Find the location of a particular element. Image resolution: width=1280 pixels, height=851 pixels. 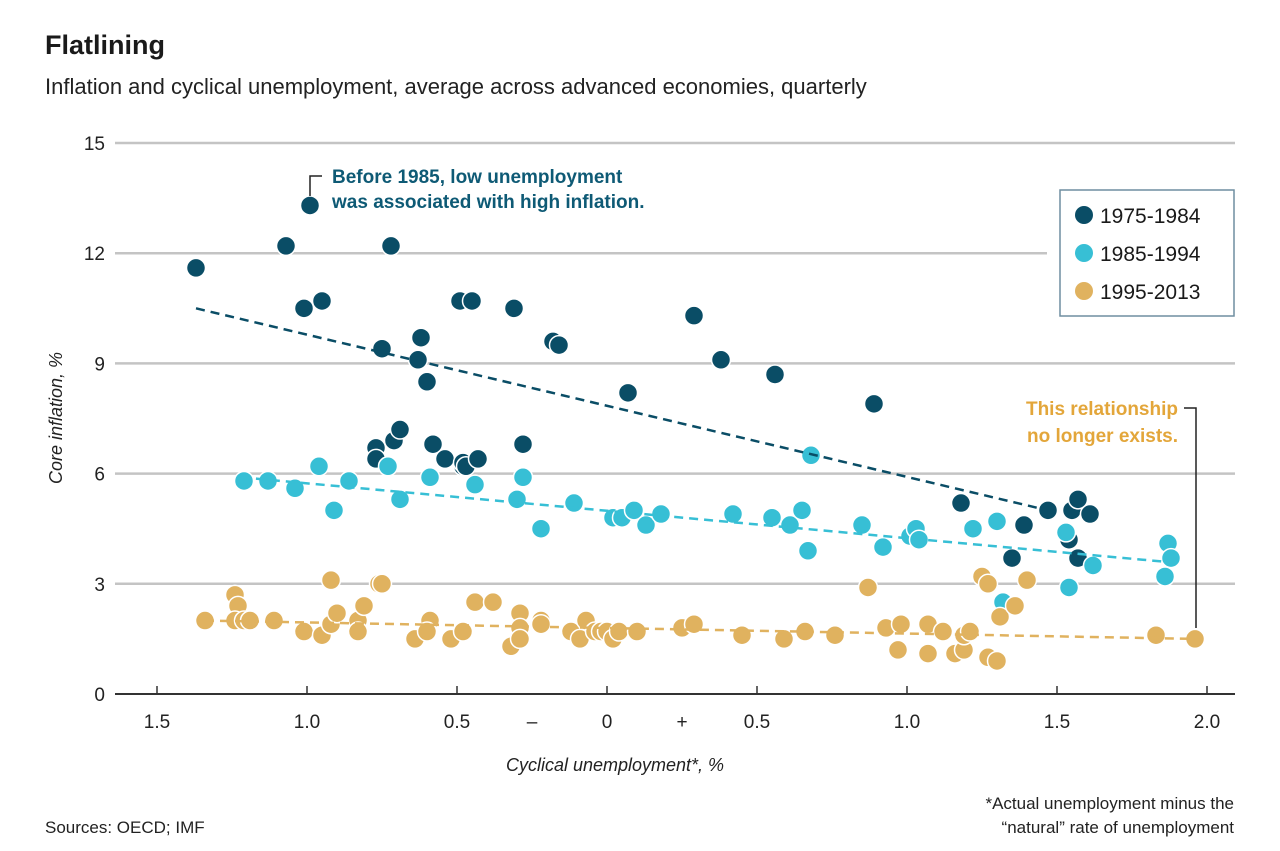

y-tick-label: 3 is located at coordinates (99, 585).